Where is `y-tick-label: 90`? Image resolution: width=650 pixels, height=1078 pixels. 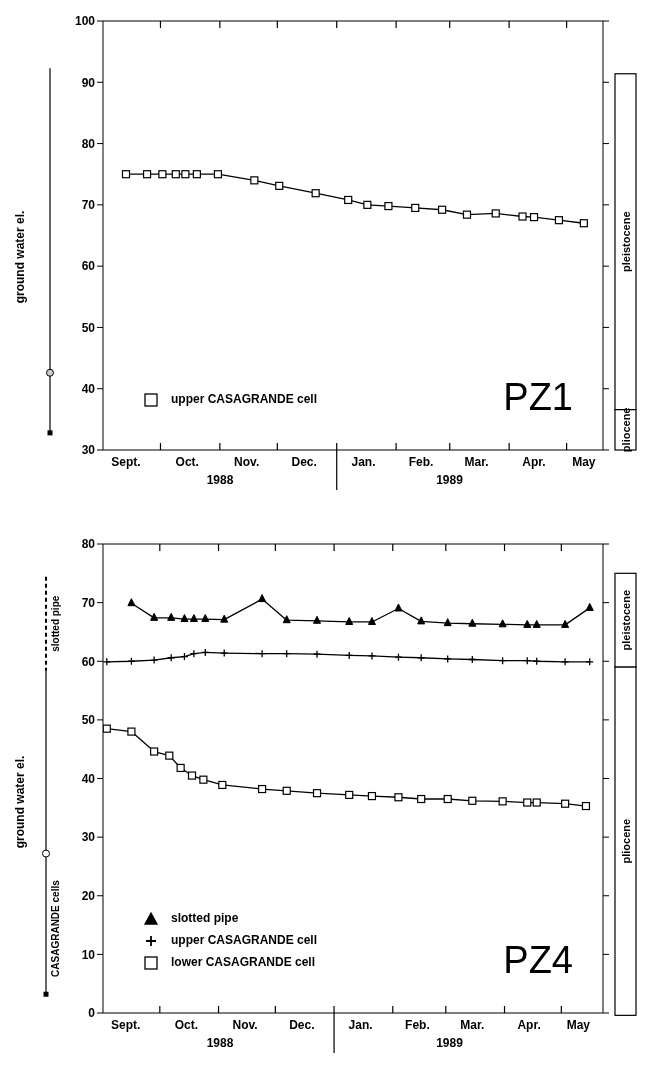
y-tick-label: 90 is located at coordinates (88, 82).